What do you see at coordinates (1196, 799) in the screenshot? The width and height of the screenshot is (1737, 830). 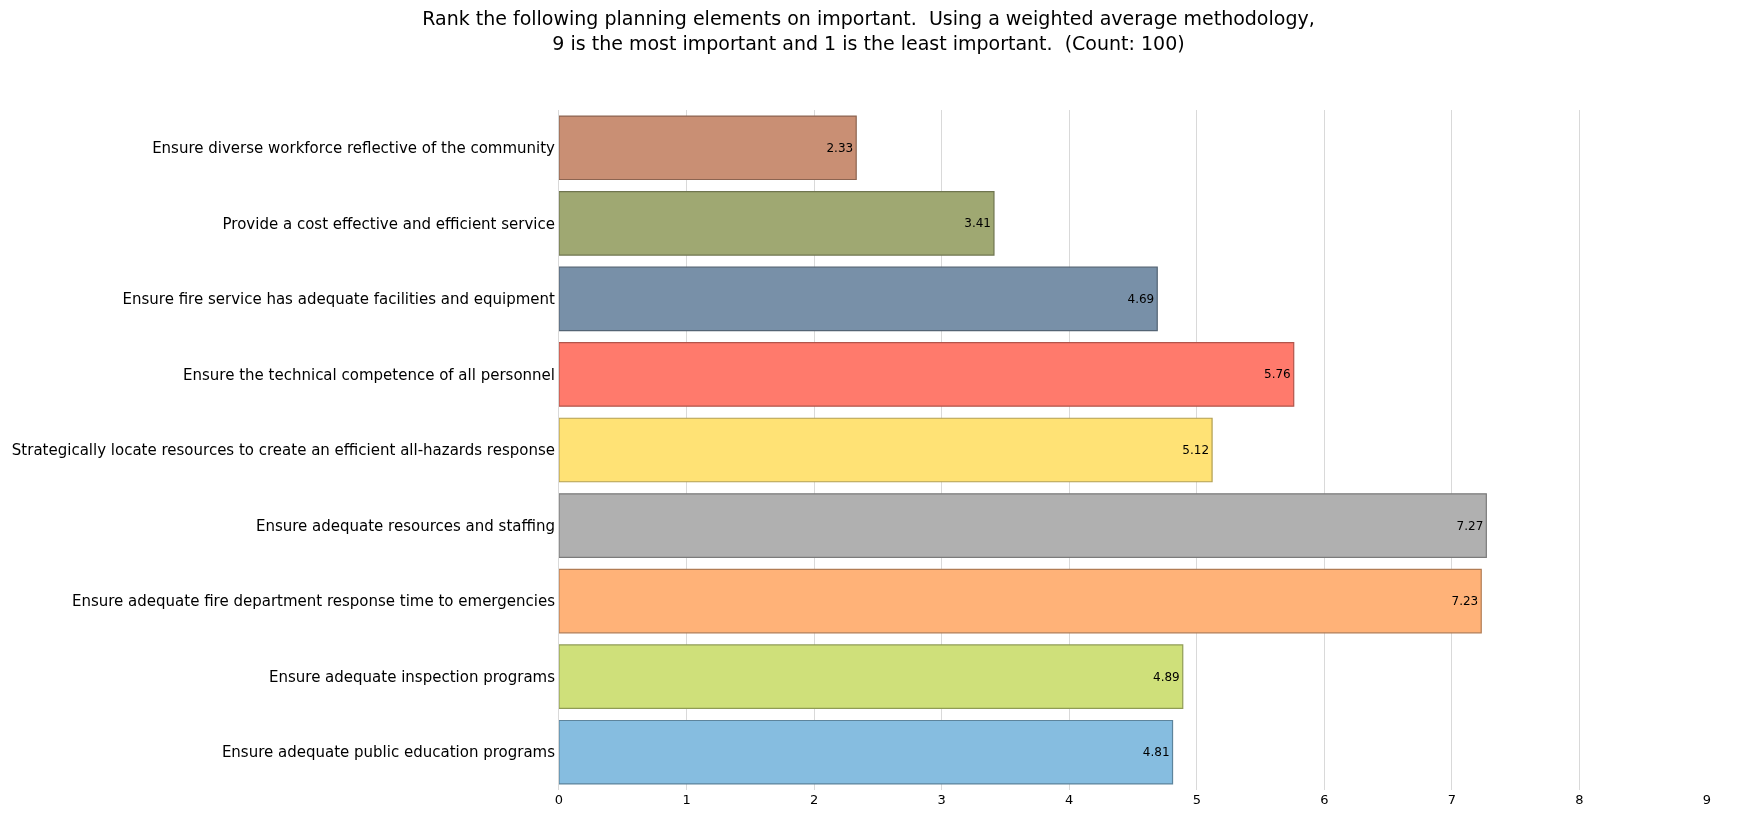 I see `x-tick-label: 5` at bounding box center [1196, 799].